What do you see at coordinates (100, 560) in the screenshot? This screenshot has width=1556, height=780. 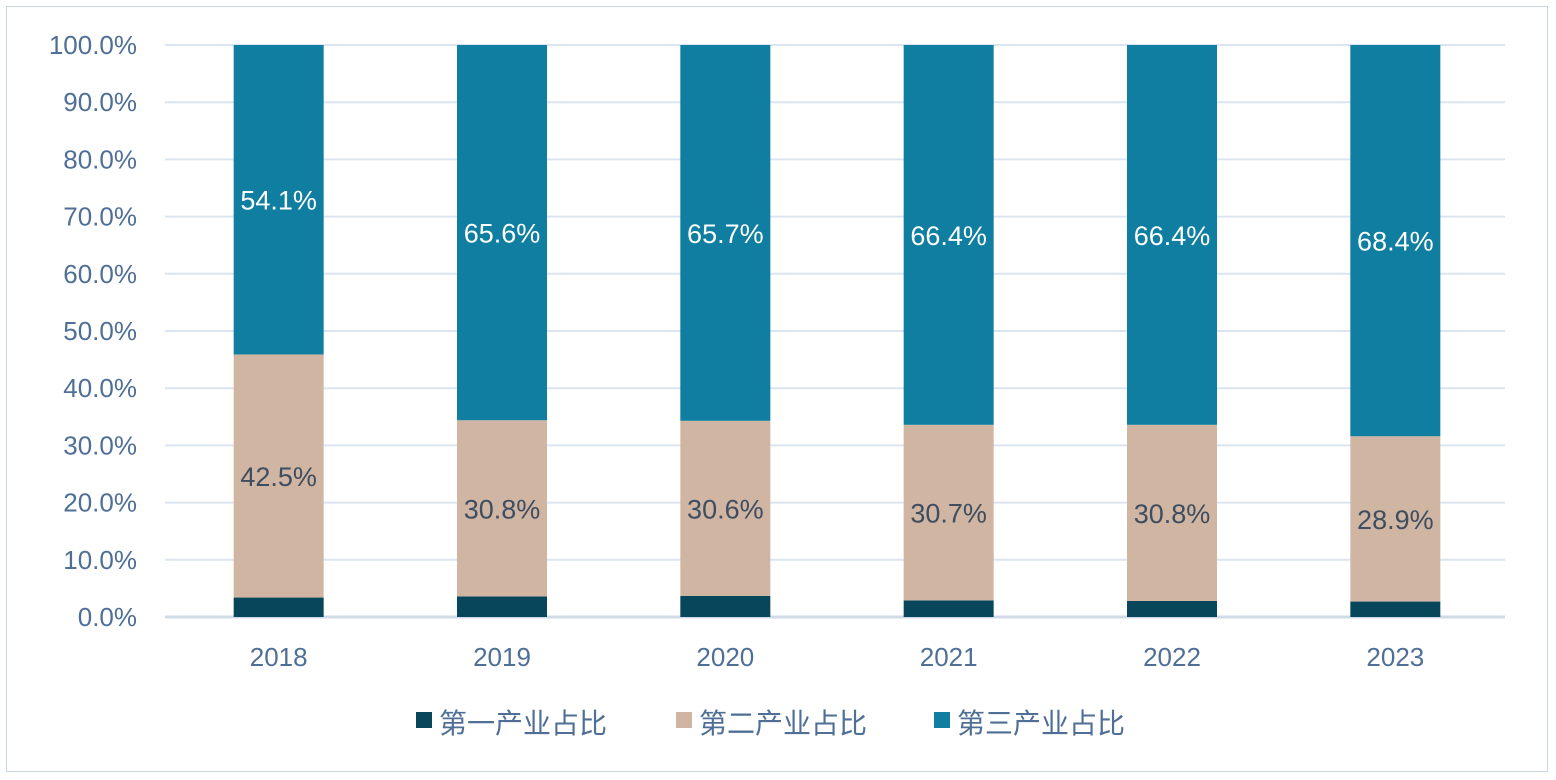 I see `y-tick-label: 10.0%` at bounding box center [100, 560].